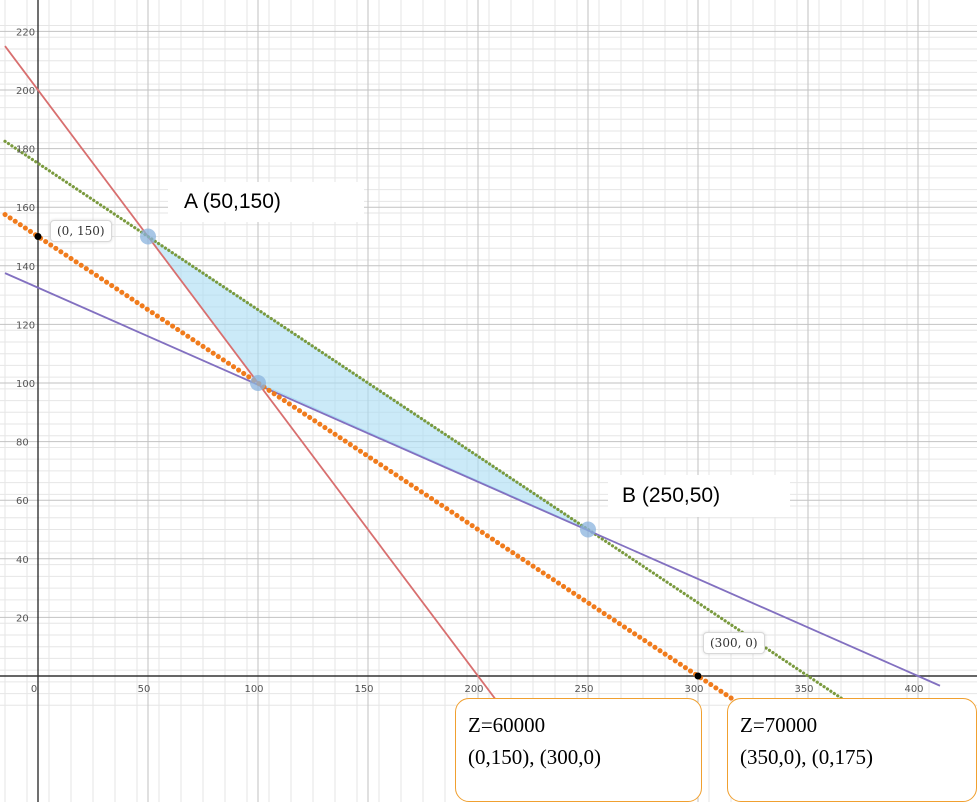 The width and height of the screenshot is (977, 802). Describe the element at coordinates (266, 202) in the screenshot. I see `vertex-a-label: A (50,150)` at that location.